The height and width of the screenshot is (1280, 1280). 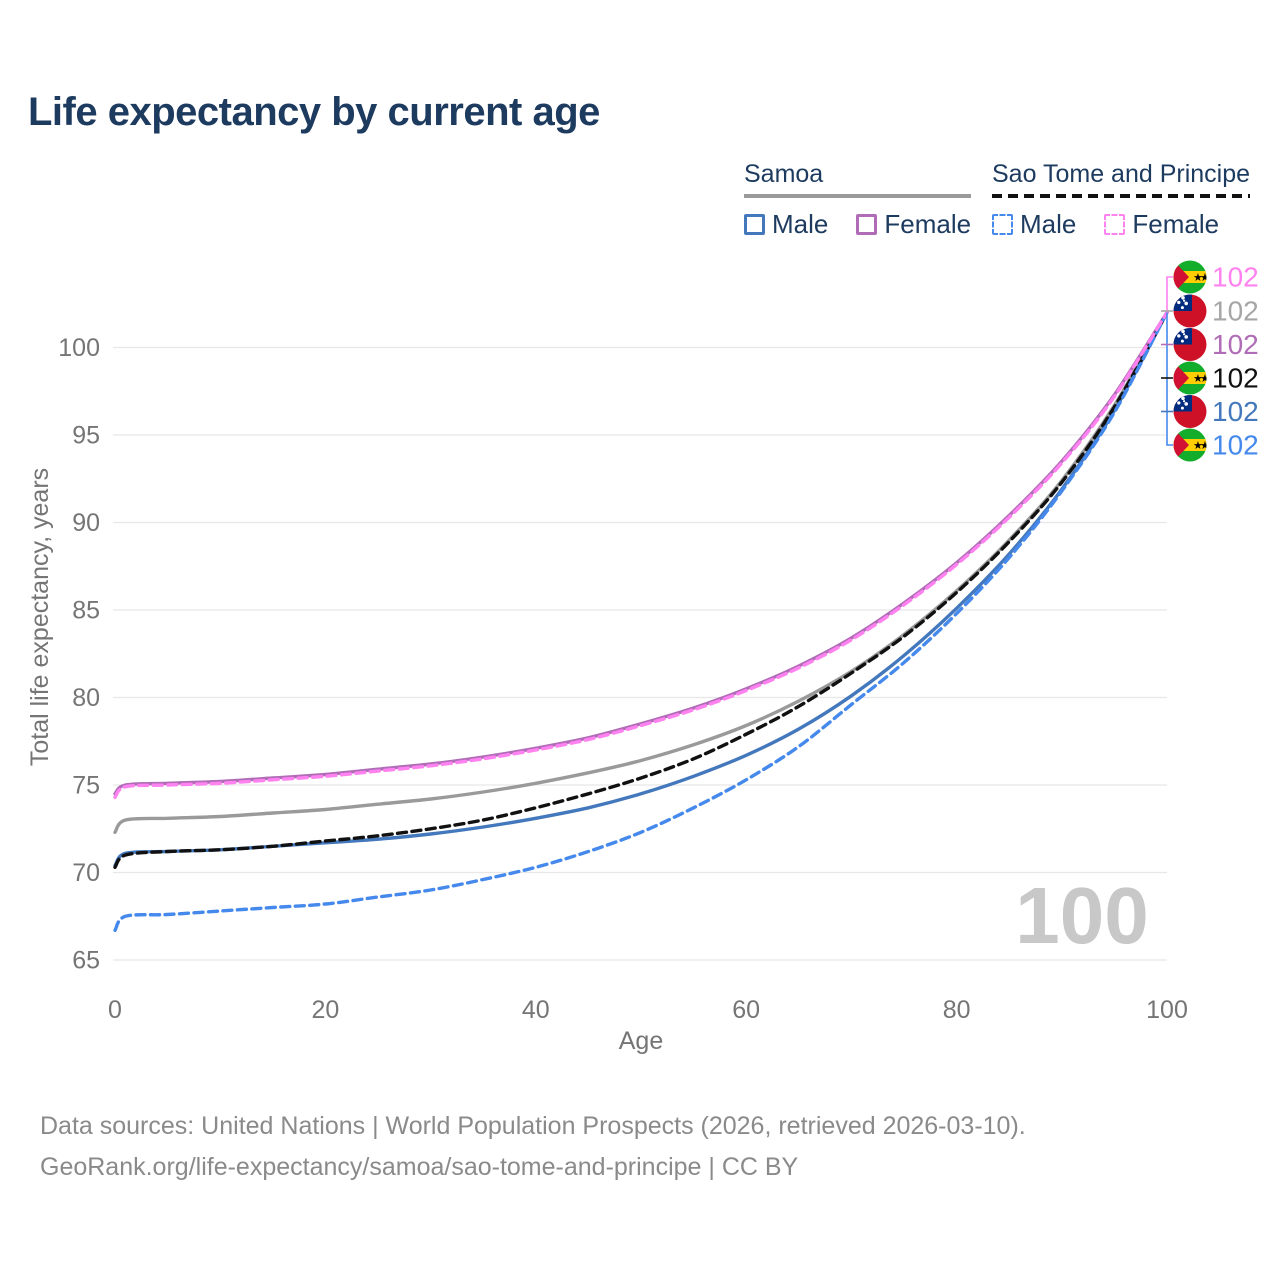 What do you see at coordinates (784, 174) in the screenshot?
I see `legend-country-samoa: Samoa` at bounding box center [784, 174].